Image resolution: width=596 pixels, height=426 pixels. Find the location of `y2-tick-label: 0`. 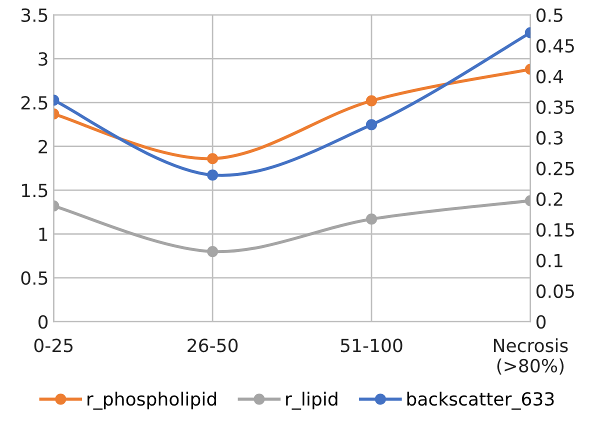

y2-tick-label: 0 is located at coordinates (541, 322).